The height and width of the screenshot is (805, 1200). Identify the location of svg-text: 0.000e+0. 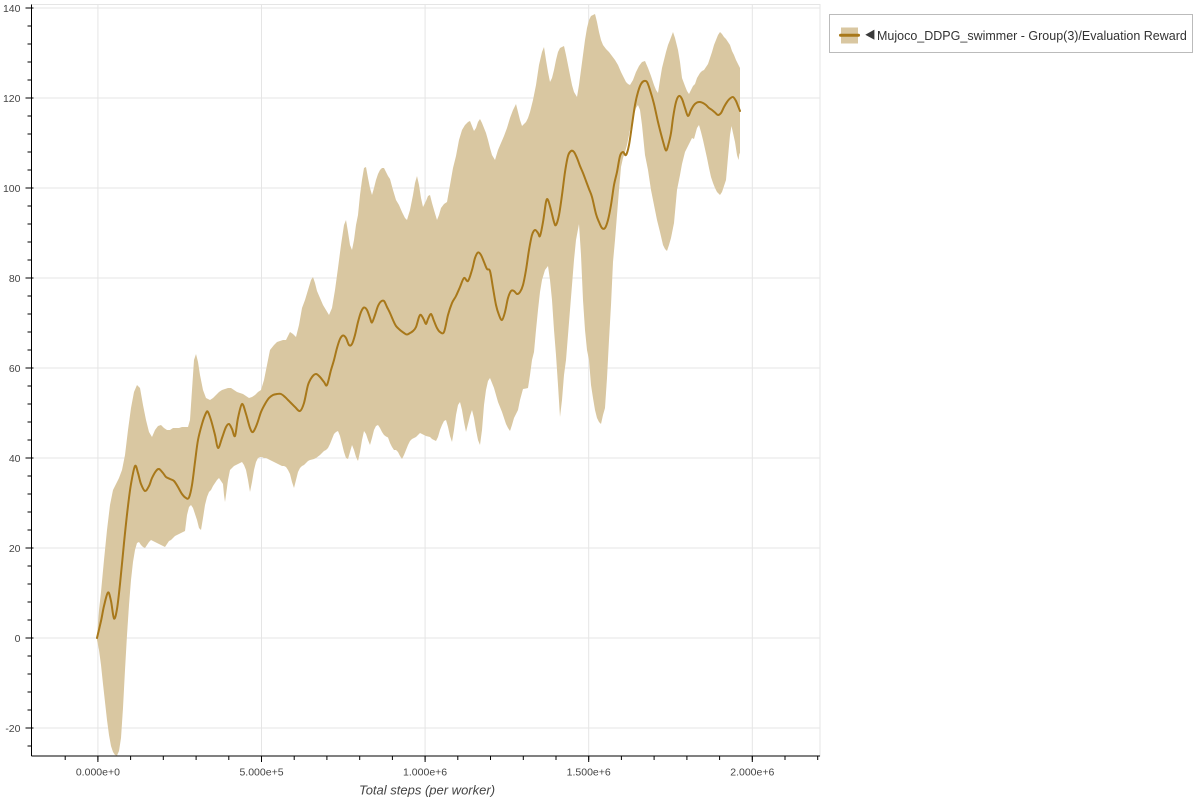
(98, 772).